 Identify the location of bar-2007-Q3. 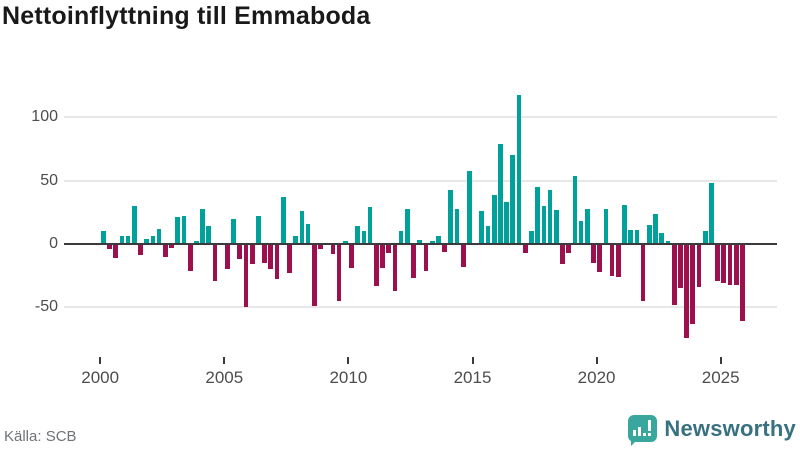
(289, 259).